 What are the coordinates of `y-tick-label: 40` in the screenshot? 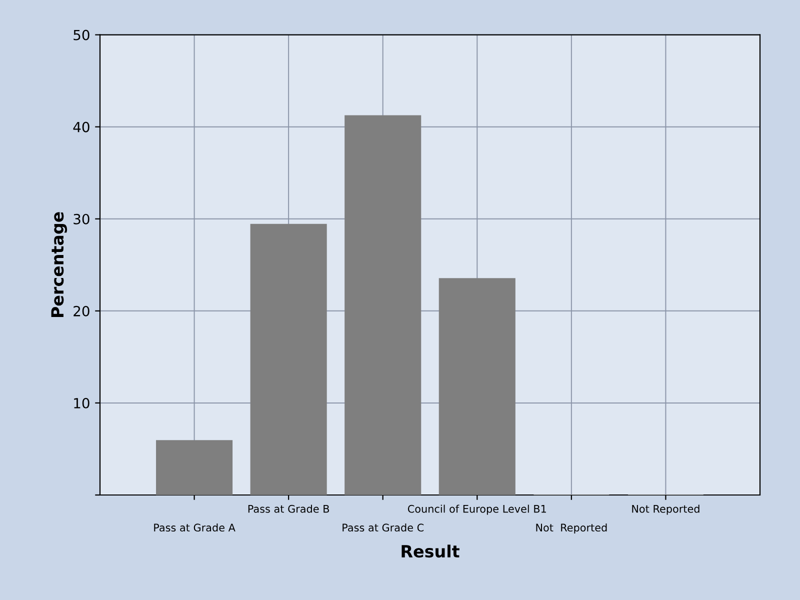 It's located at (81, 127).